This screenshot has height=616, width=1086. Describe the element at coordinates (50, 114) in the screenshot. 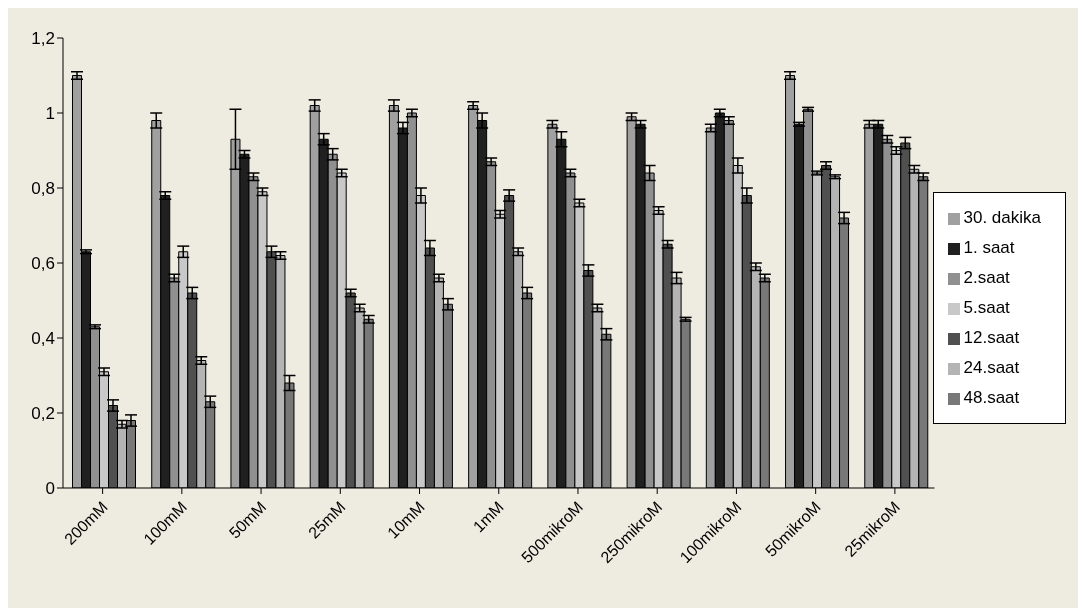

I see `y-tick-label: 1` at that location.